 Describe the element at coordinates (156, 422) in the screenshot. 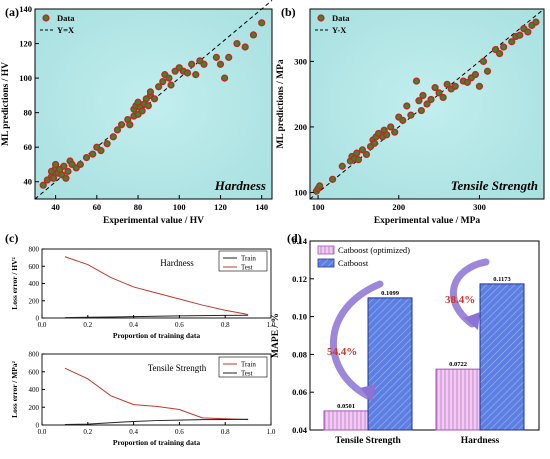

I see `series-line-test` at that location.